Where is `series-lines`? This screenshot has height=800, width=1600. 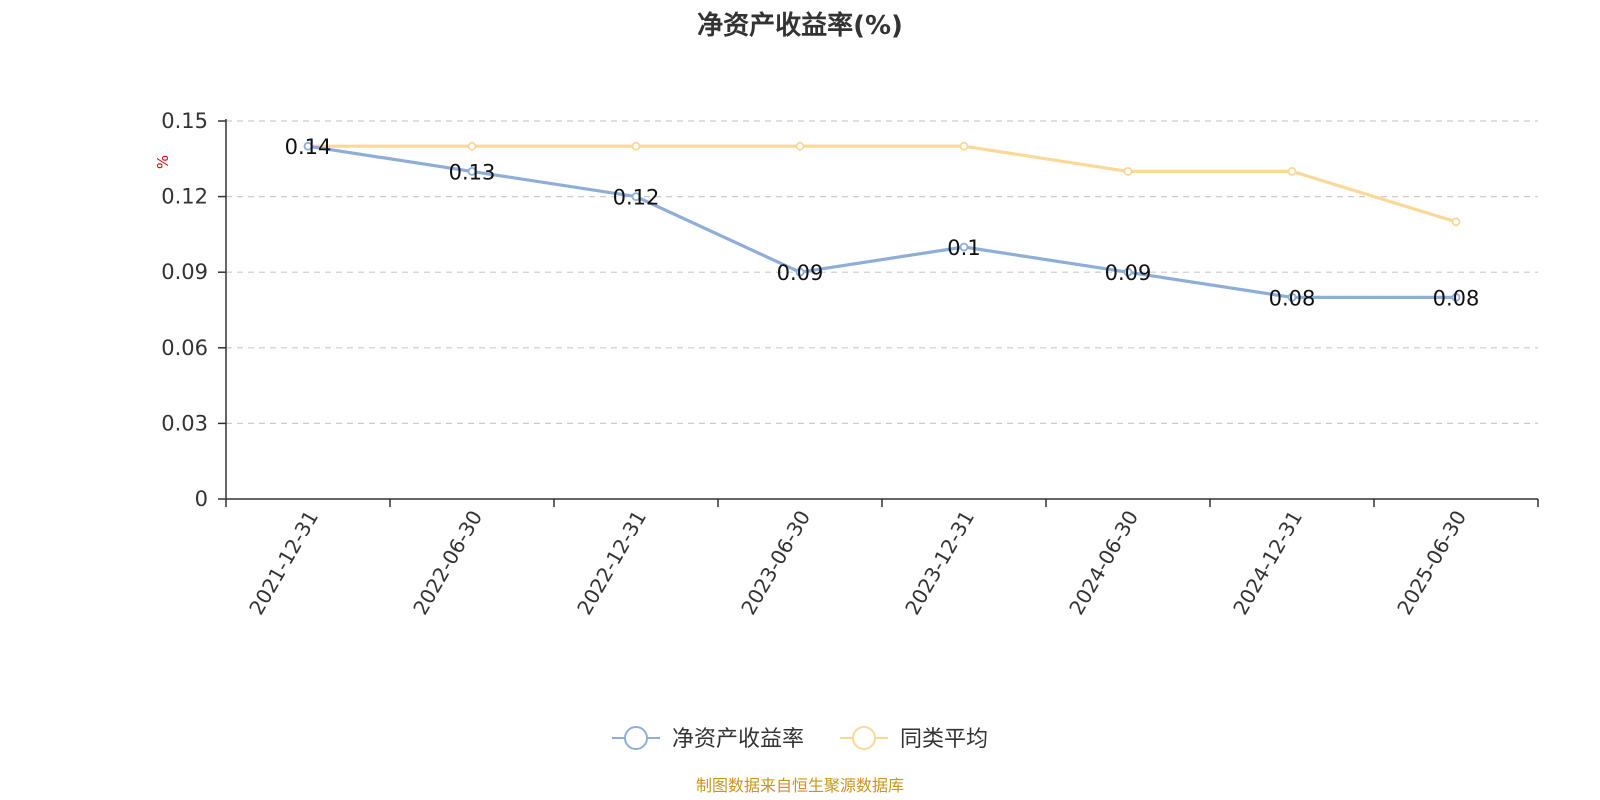 series-lines is located at coordinates (882, 221).